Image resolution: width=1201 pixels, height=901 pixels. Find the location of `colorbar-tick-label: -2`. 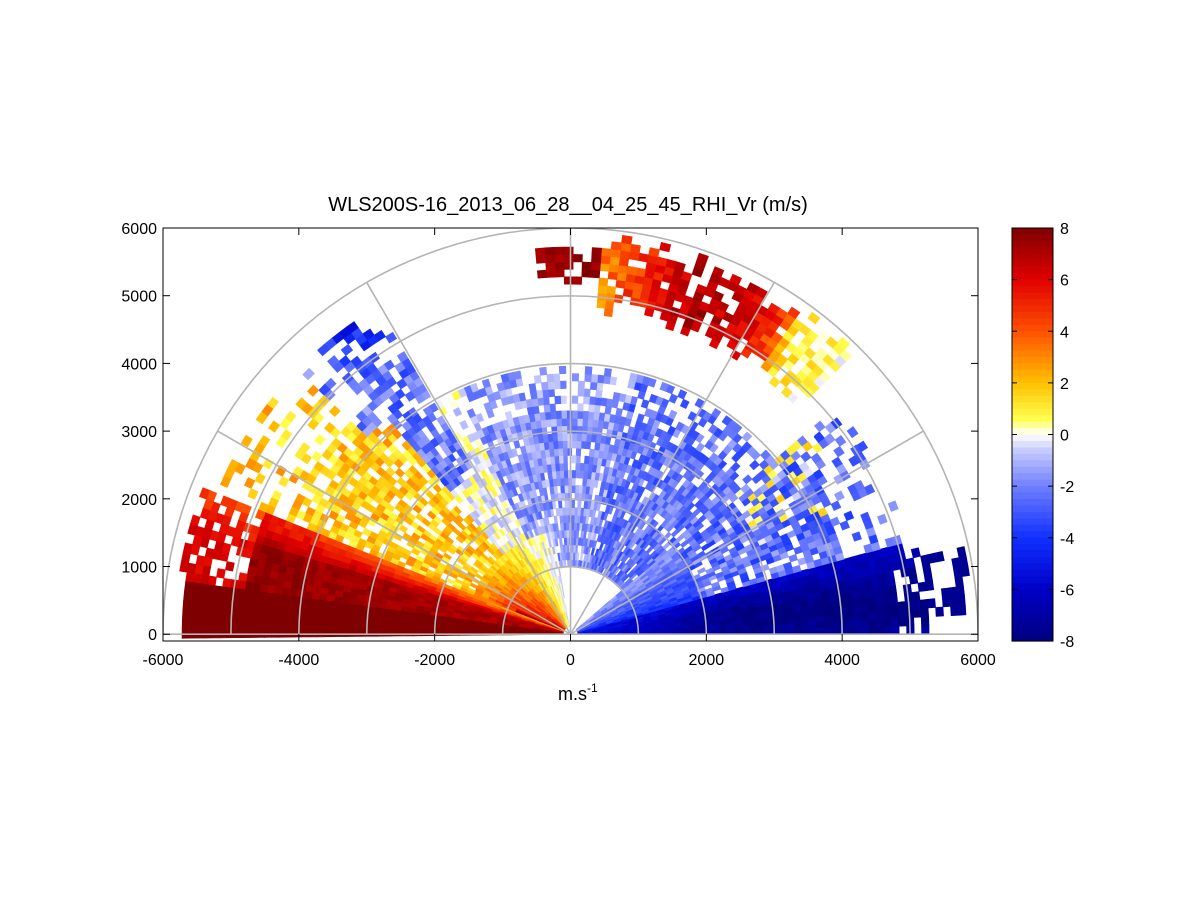

colorbar-tick-label: -2 is located at coordinates (1067, 487).